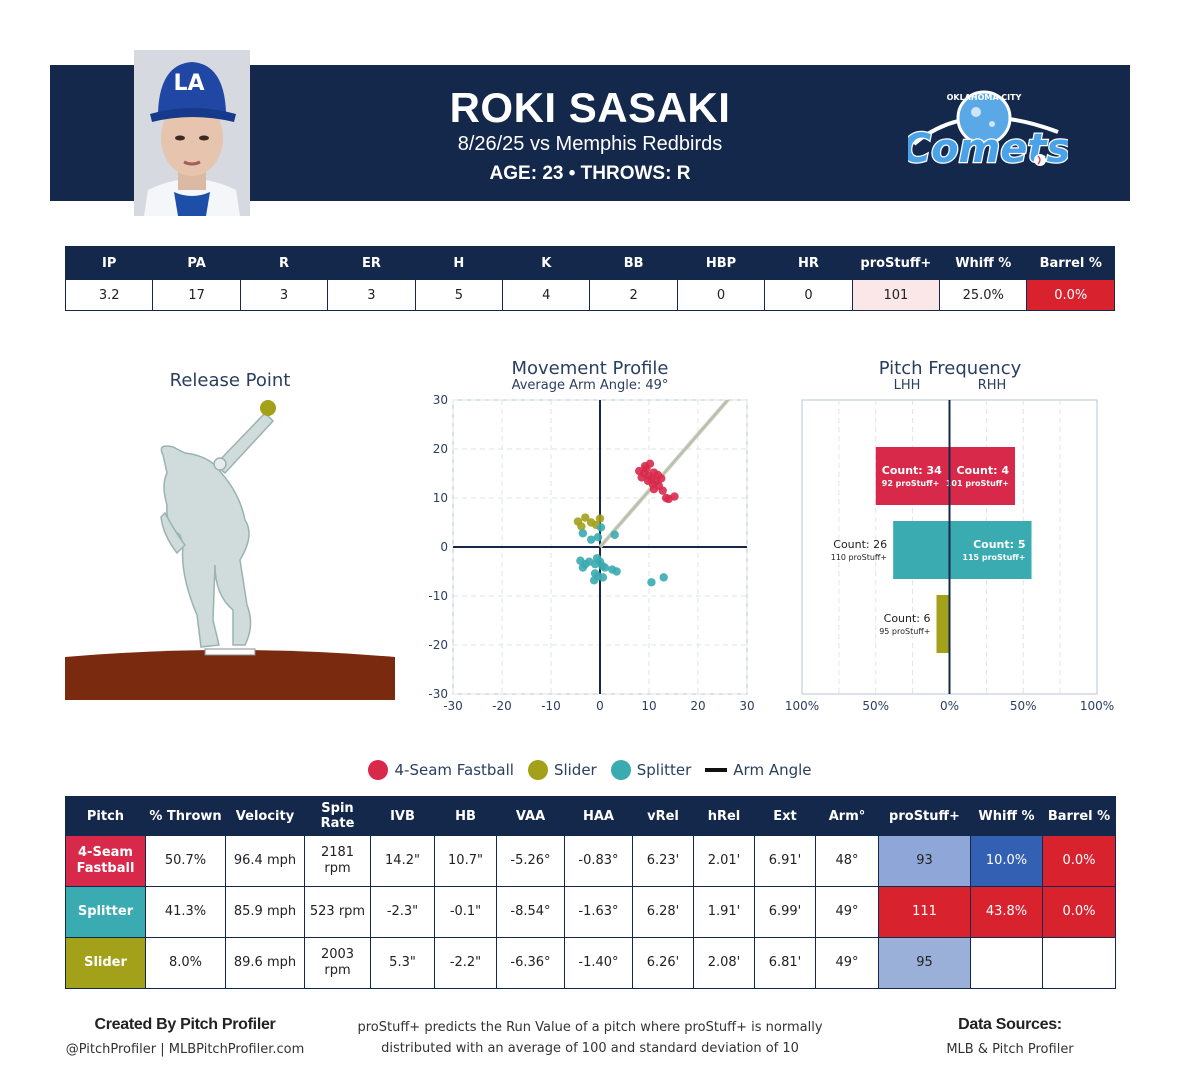 Image resolution: width=1180 pixels, height=1086 pixels. Describe the element at coordinates (943, 624) in the screenshot. I see `frequency-bar-lhh-slider` at that location.